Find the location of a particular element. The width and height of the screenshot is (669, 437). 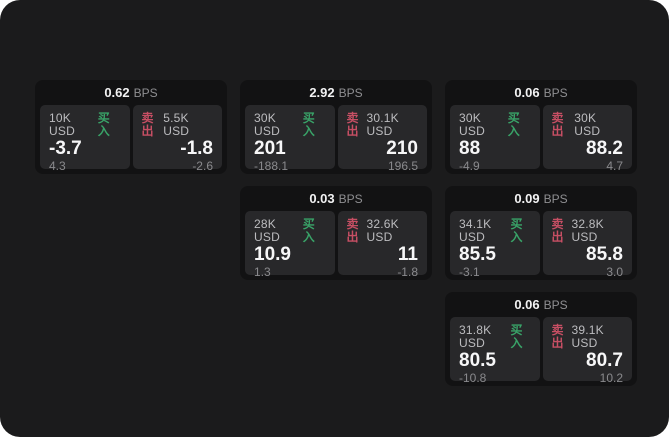

buy-change: -3.1 is located at coordinates (469, 272).